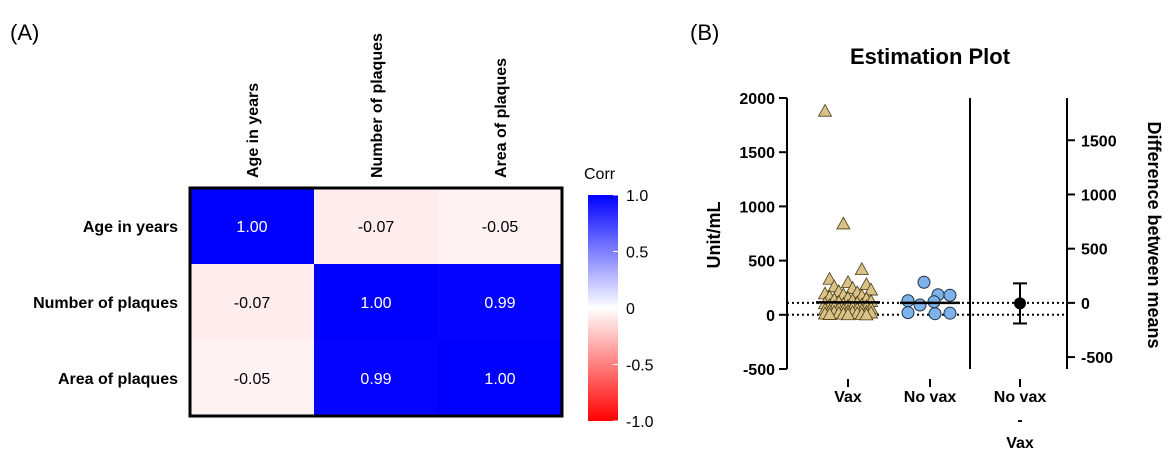  I want to click on left-y-axis-title: Unit/mL, so click(714, 235).